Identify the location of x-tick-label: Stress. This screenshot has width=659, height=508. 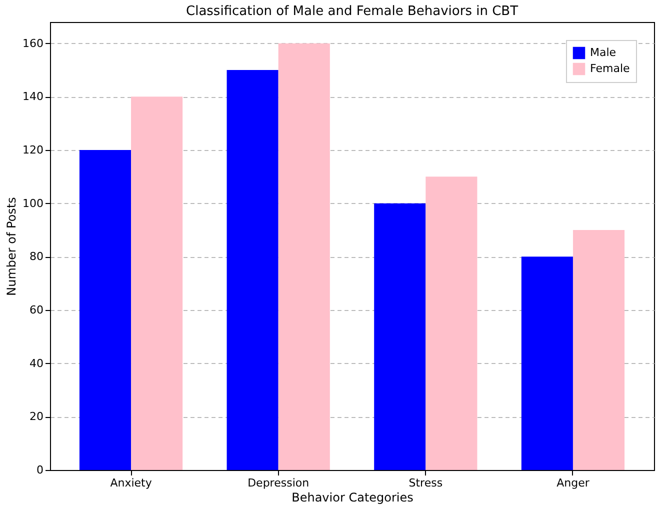
(425, 483).